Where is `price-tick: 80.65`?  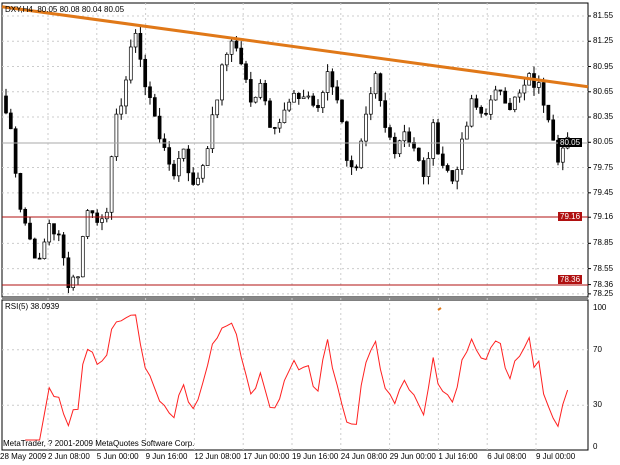
price-tick: 80.65 is located at coordinates (603, 91).